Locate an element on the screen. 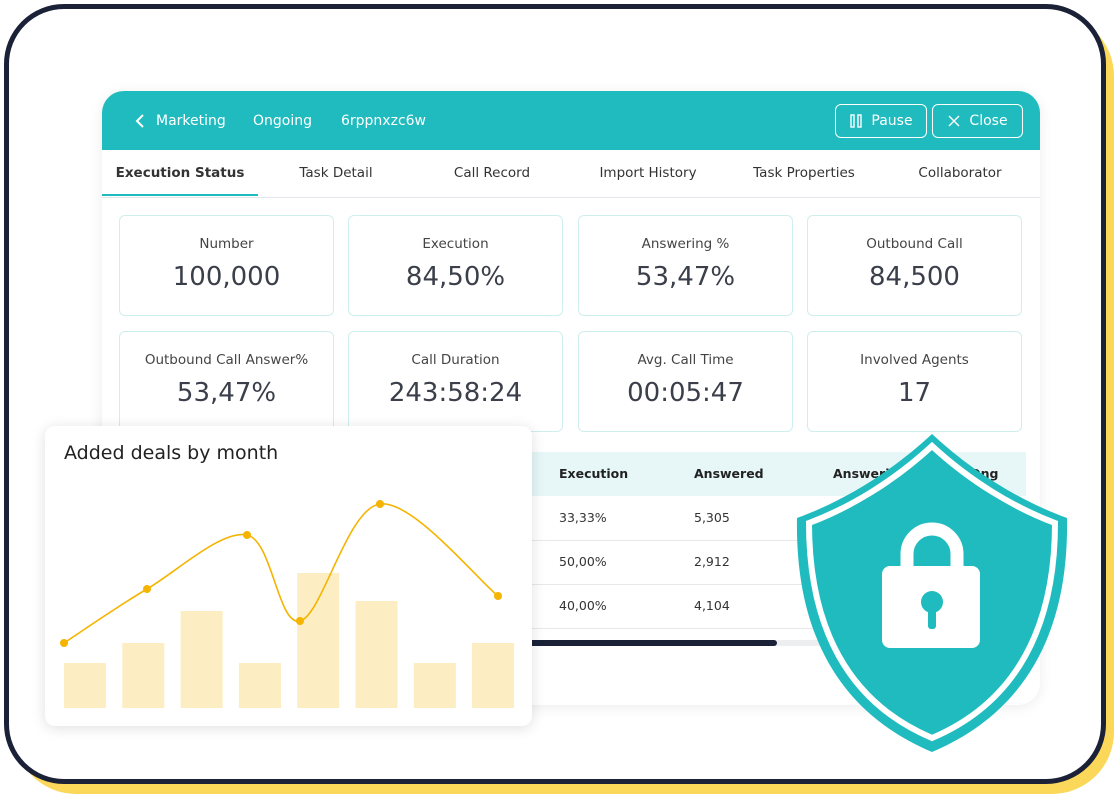 This screenshot has width=1120, height=800. task-id: 6rppnxzc6w is located at coordinates (383, 121).